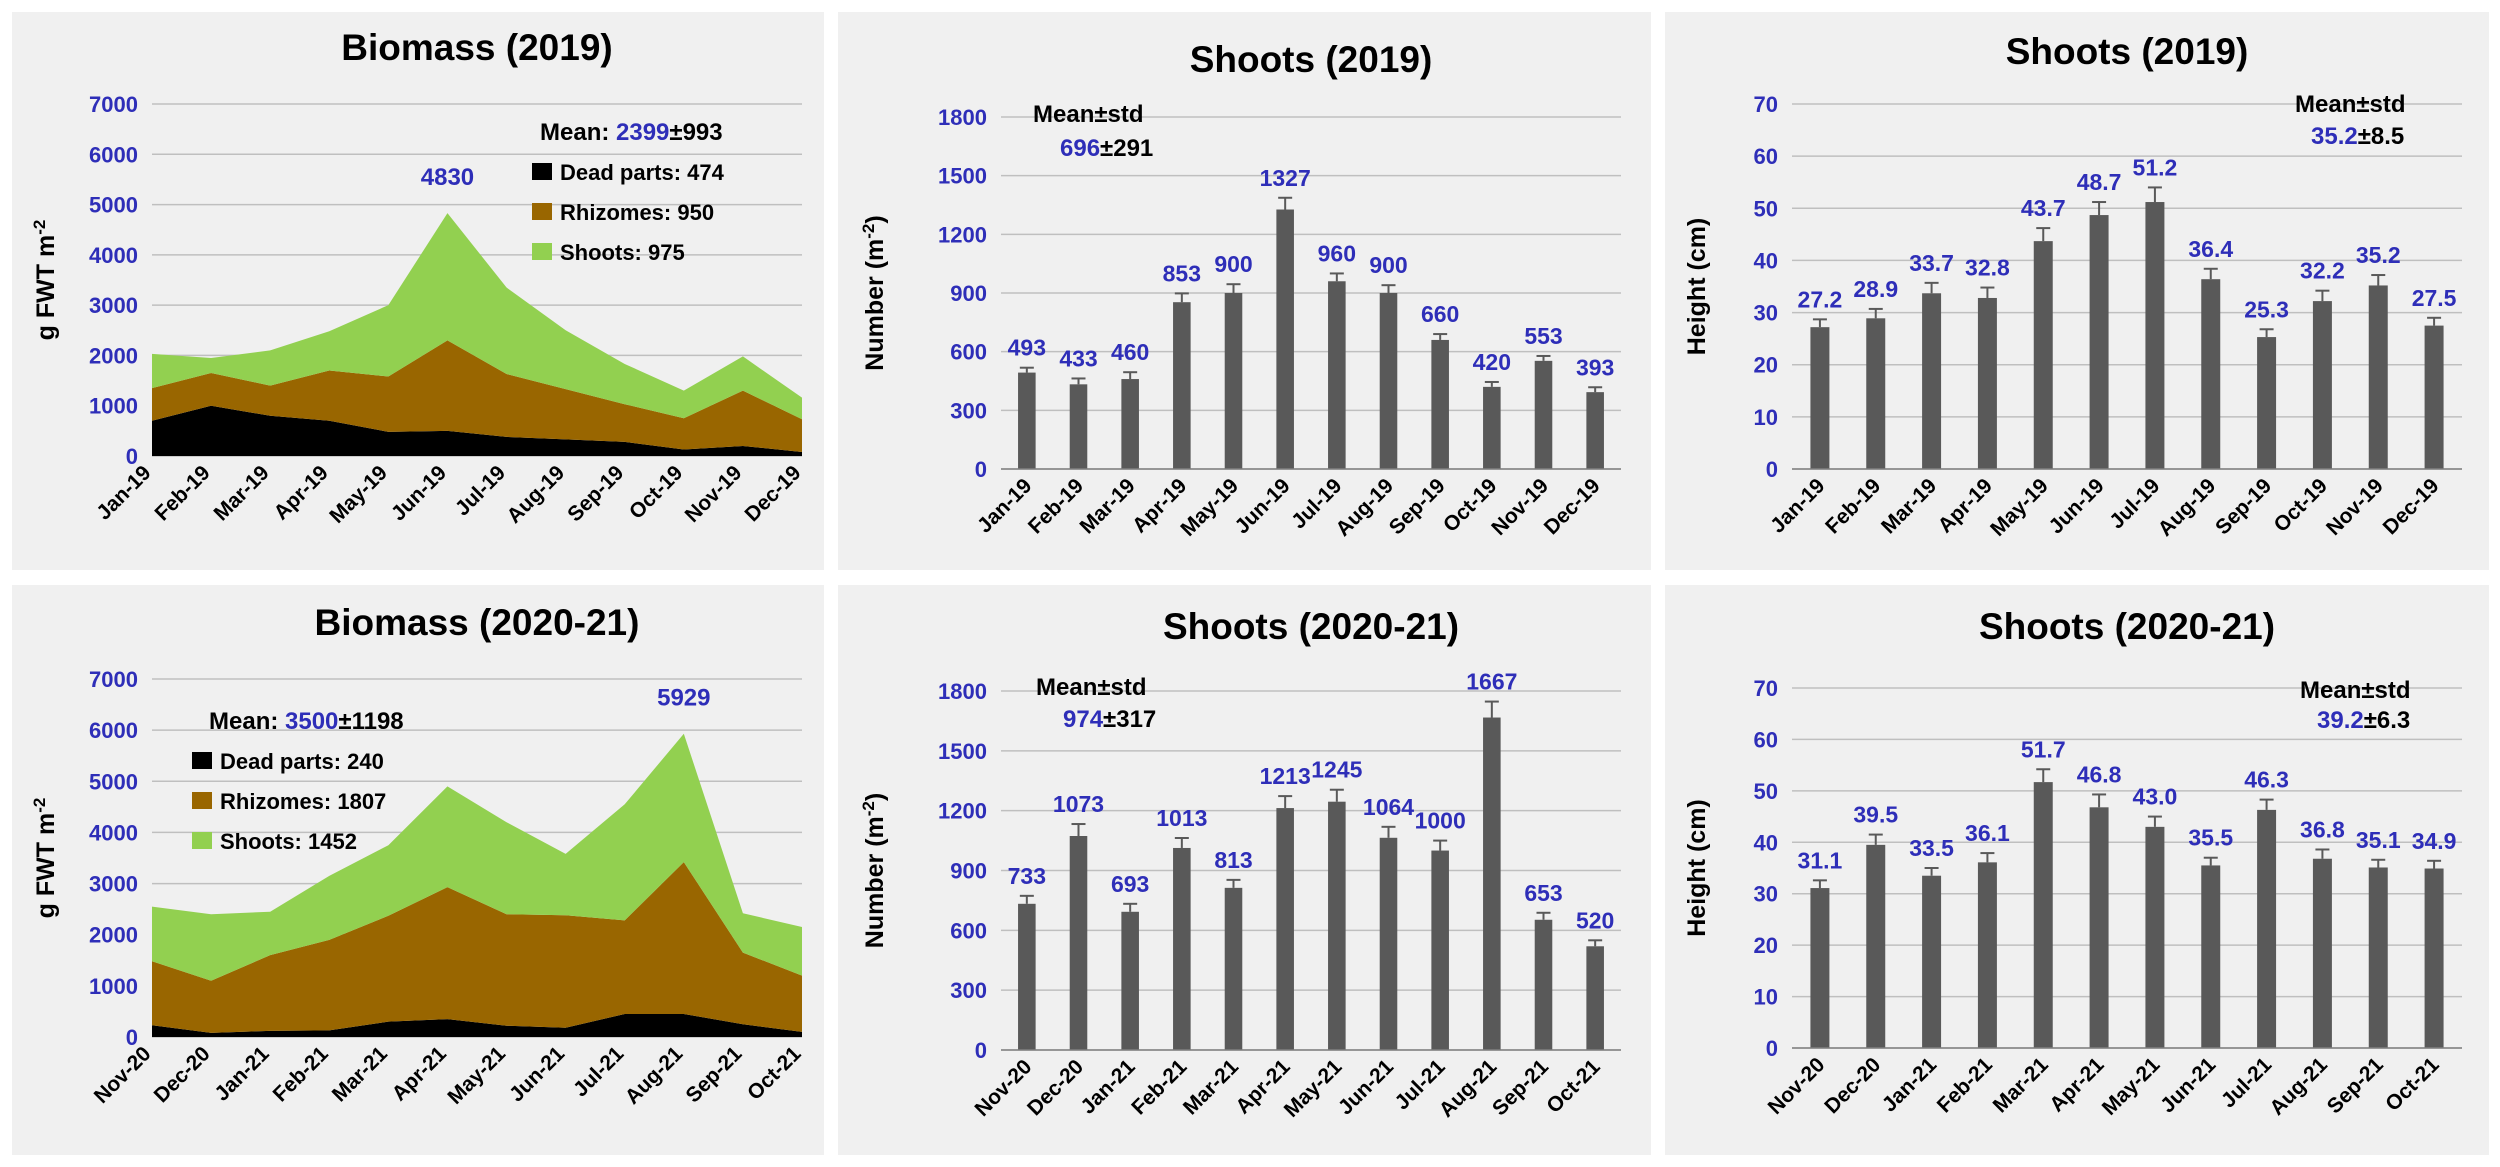  What do you see at coordinates (2355, 507) in the screenshot?
I see `x-tick-label: Nov-19` at bounding box center [2355, 507].